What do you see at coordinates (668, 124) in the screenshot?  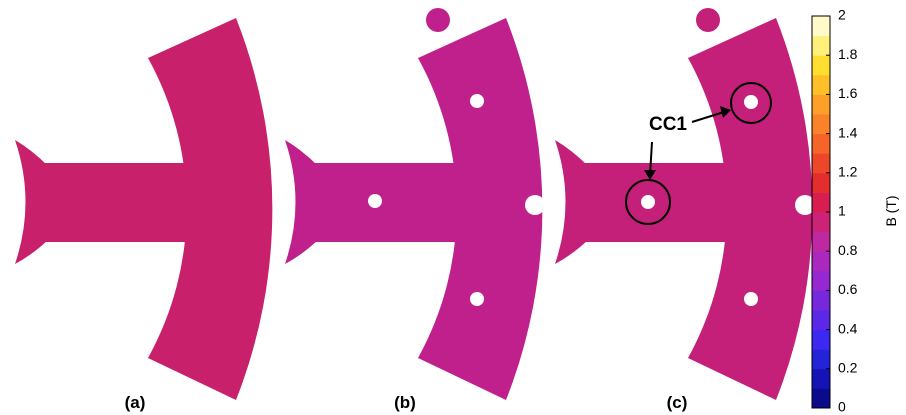 I see `annotation: CC1` at bounding box center [668, 124].